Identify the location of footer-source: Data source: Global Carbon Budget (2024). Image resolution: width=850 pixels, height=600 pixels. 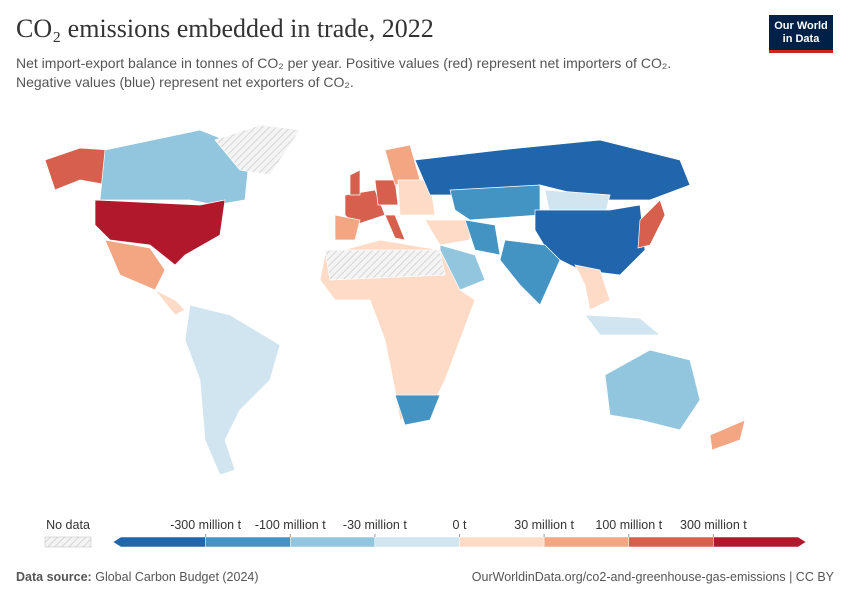
(137, 577).